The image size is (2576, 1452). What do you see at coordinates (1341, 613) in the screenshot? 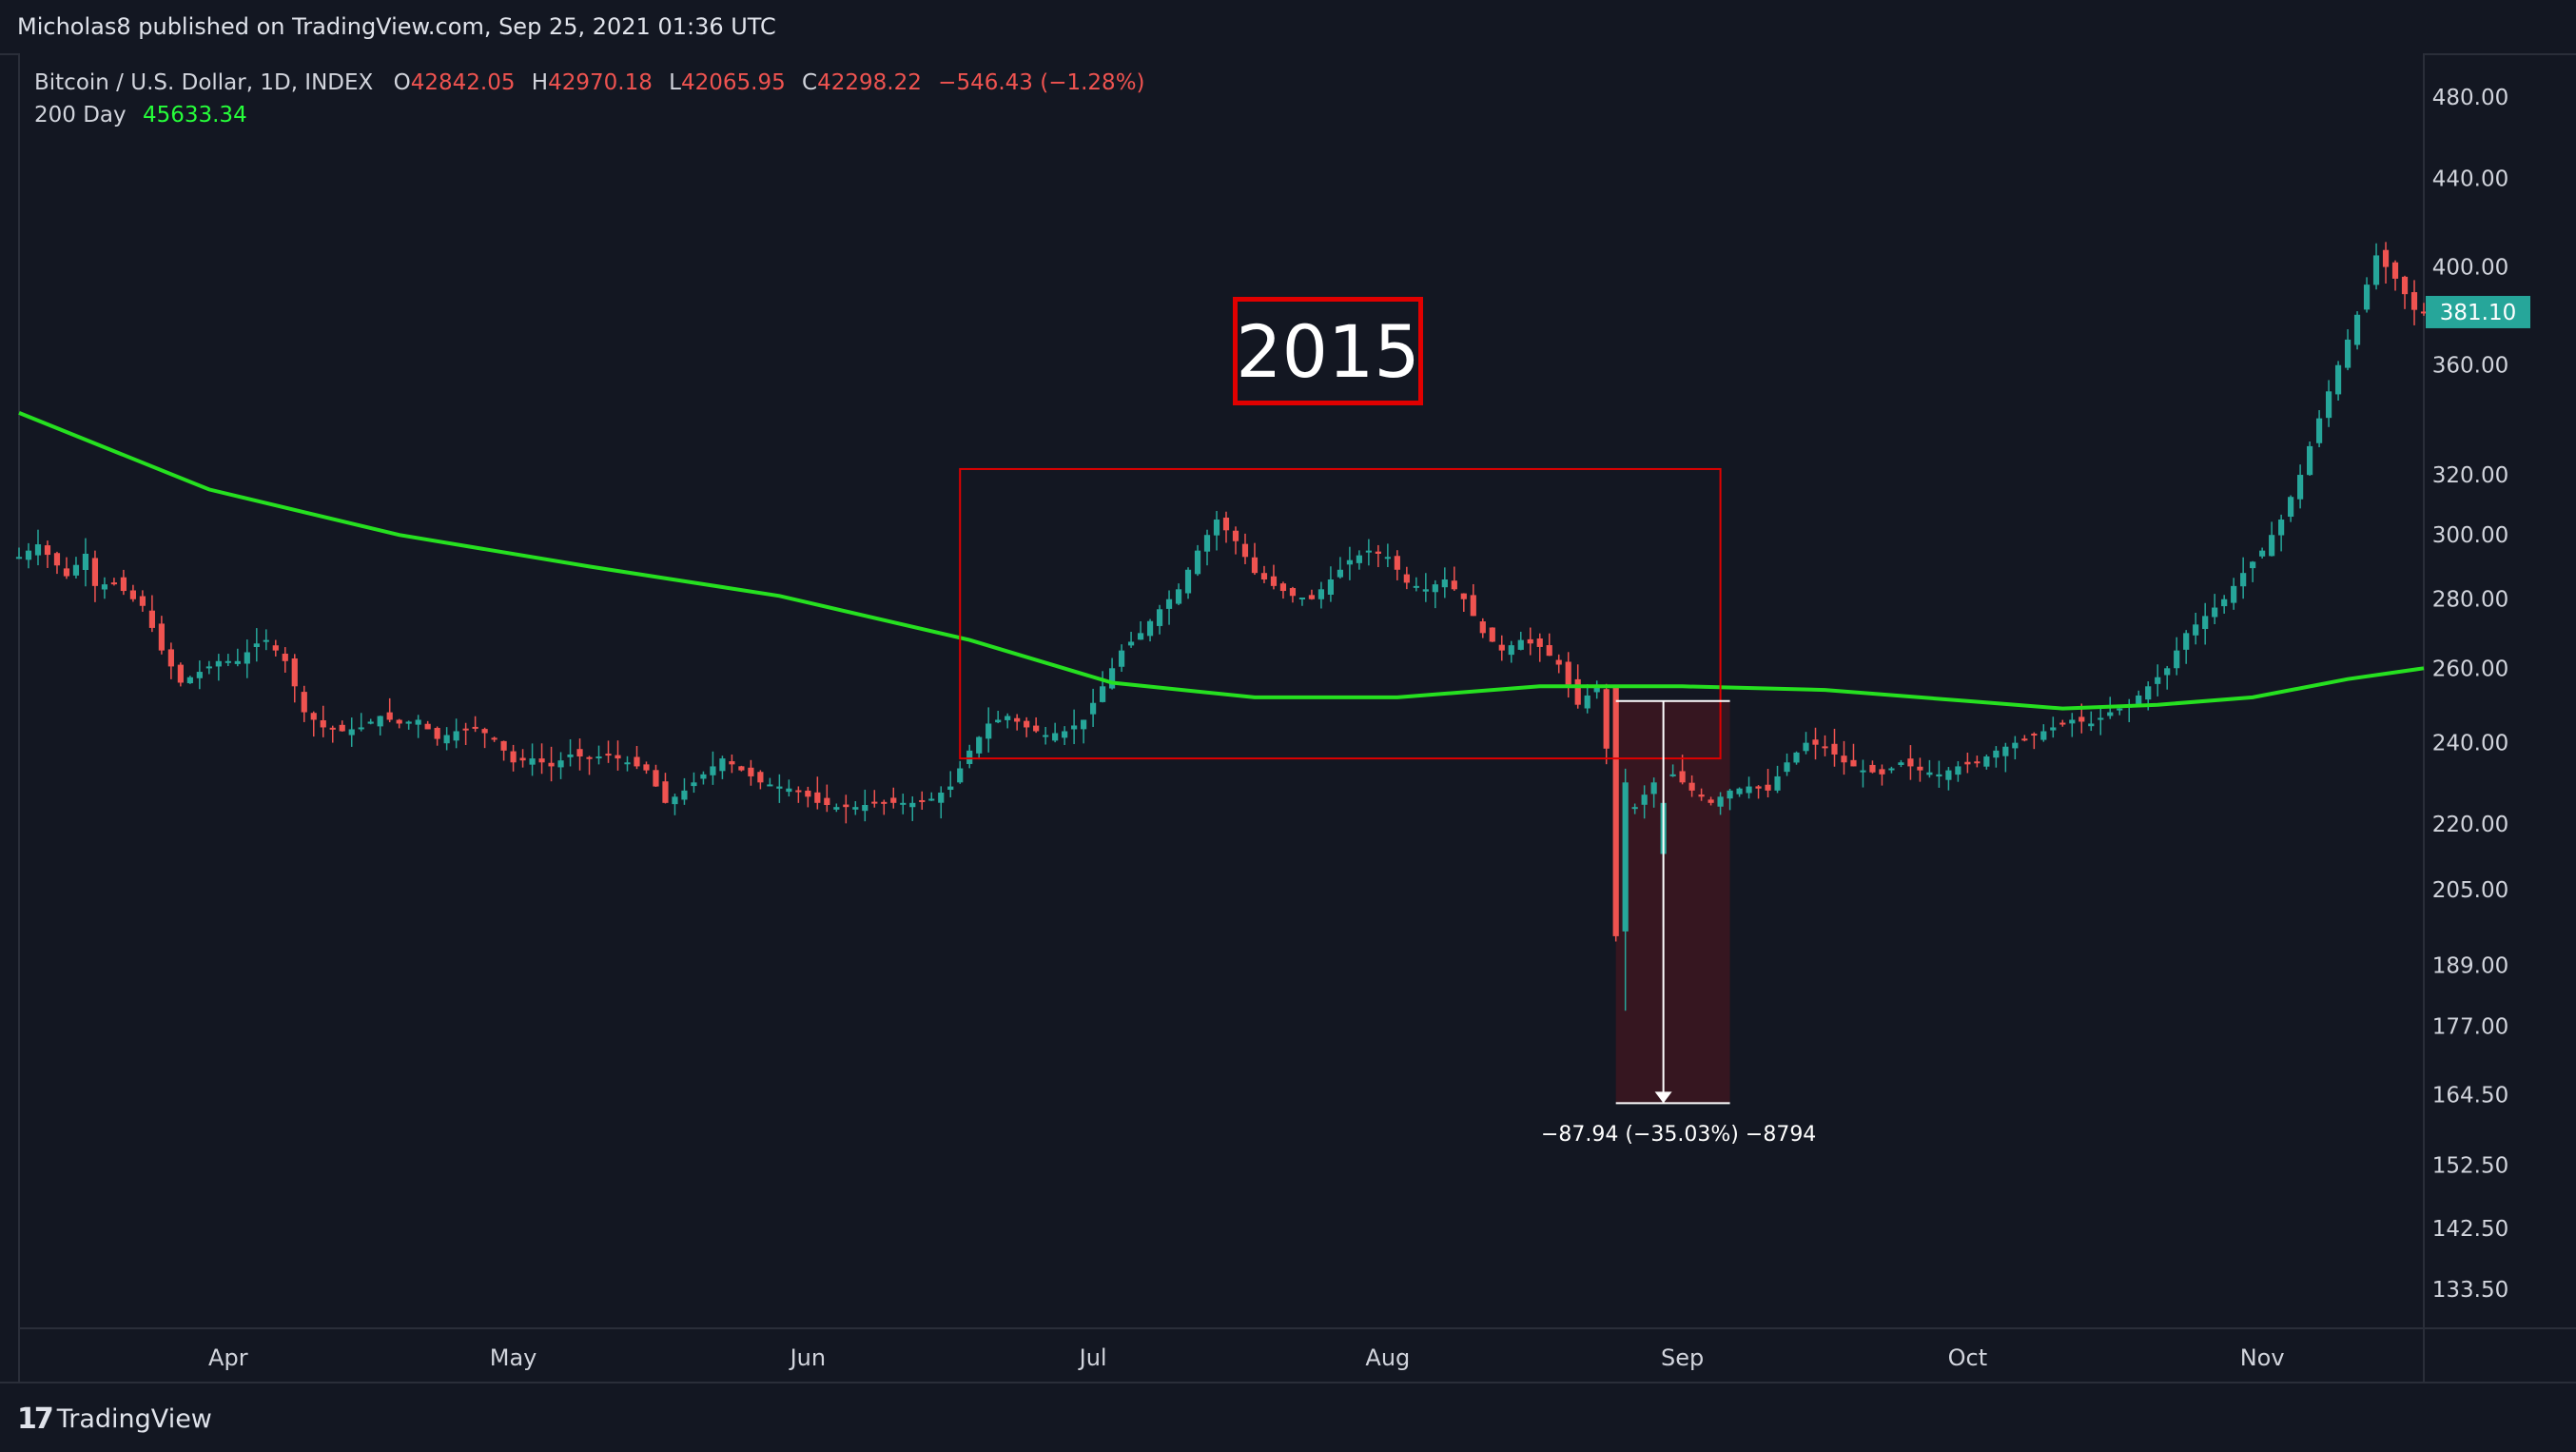
I see `consolidation-box` at bounding box center [1341, 613].